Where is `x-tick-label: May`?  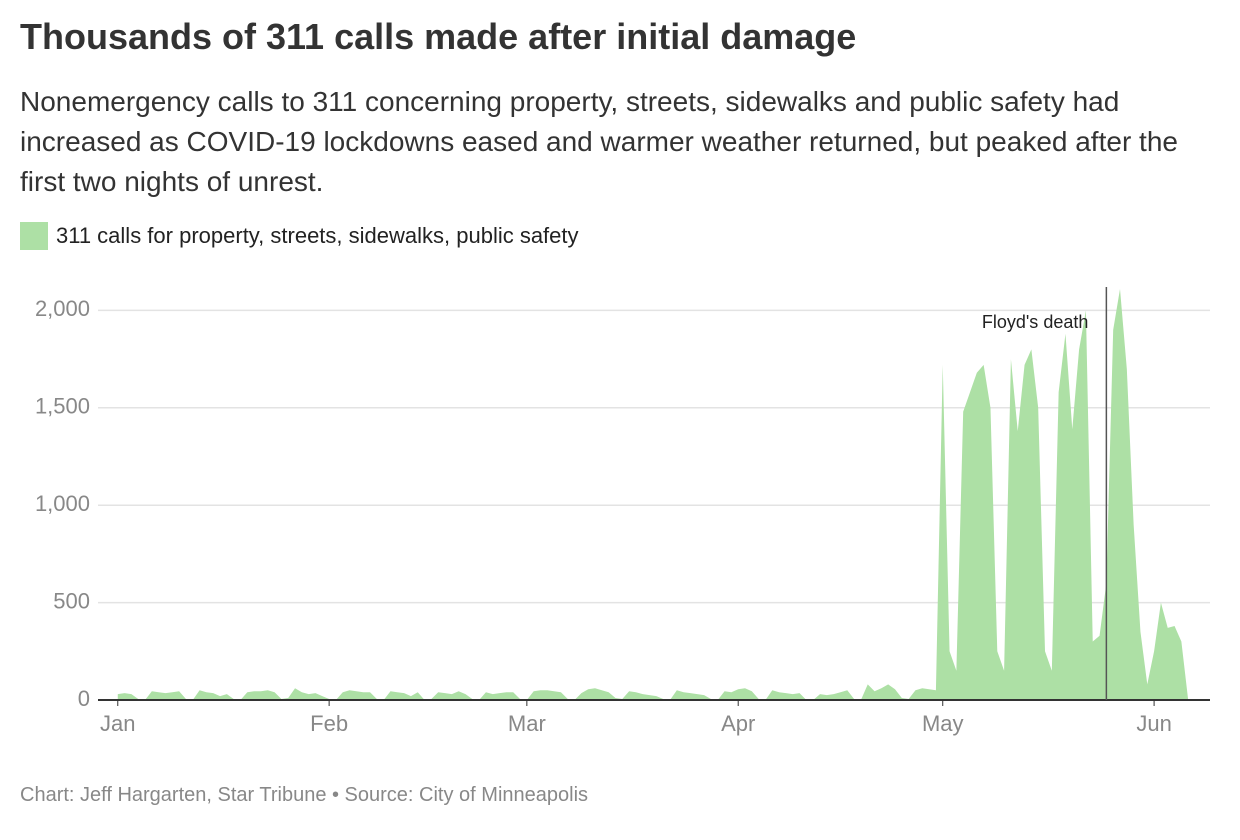 x-tick-label: May is located at coordinates (943, 723).